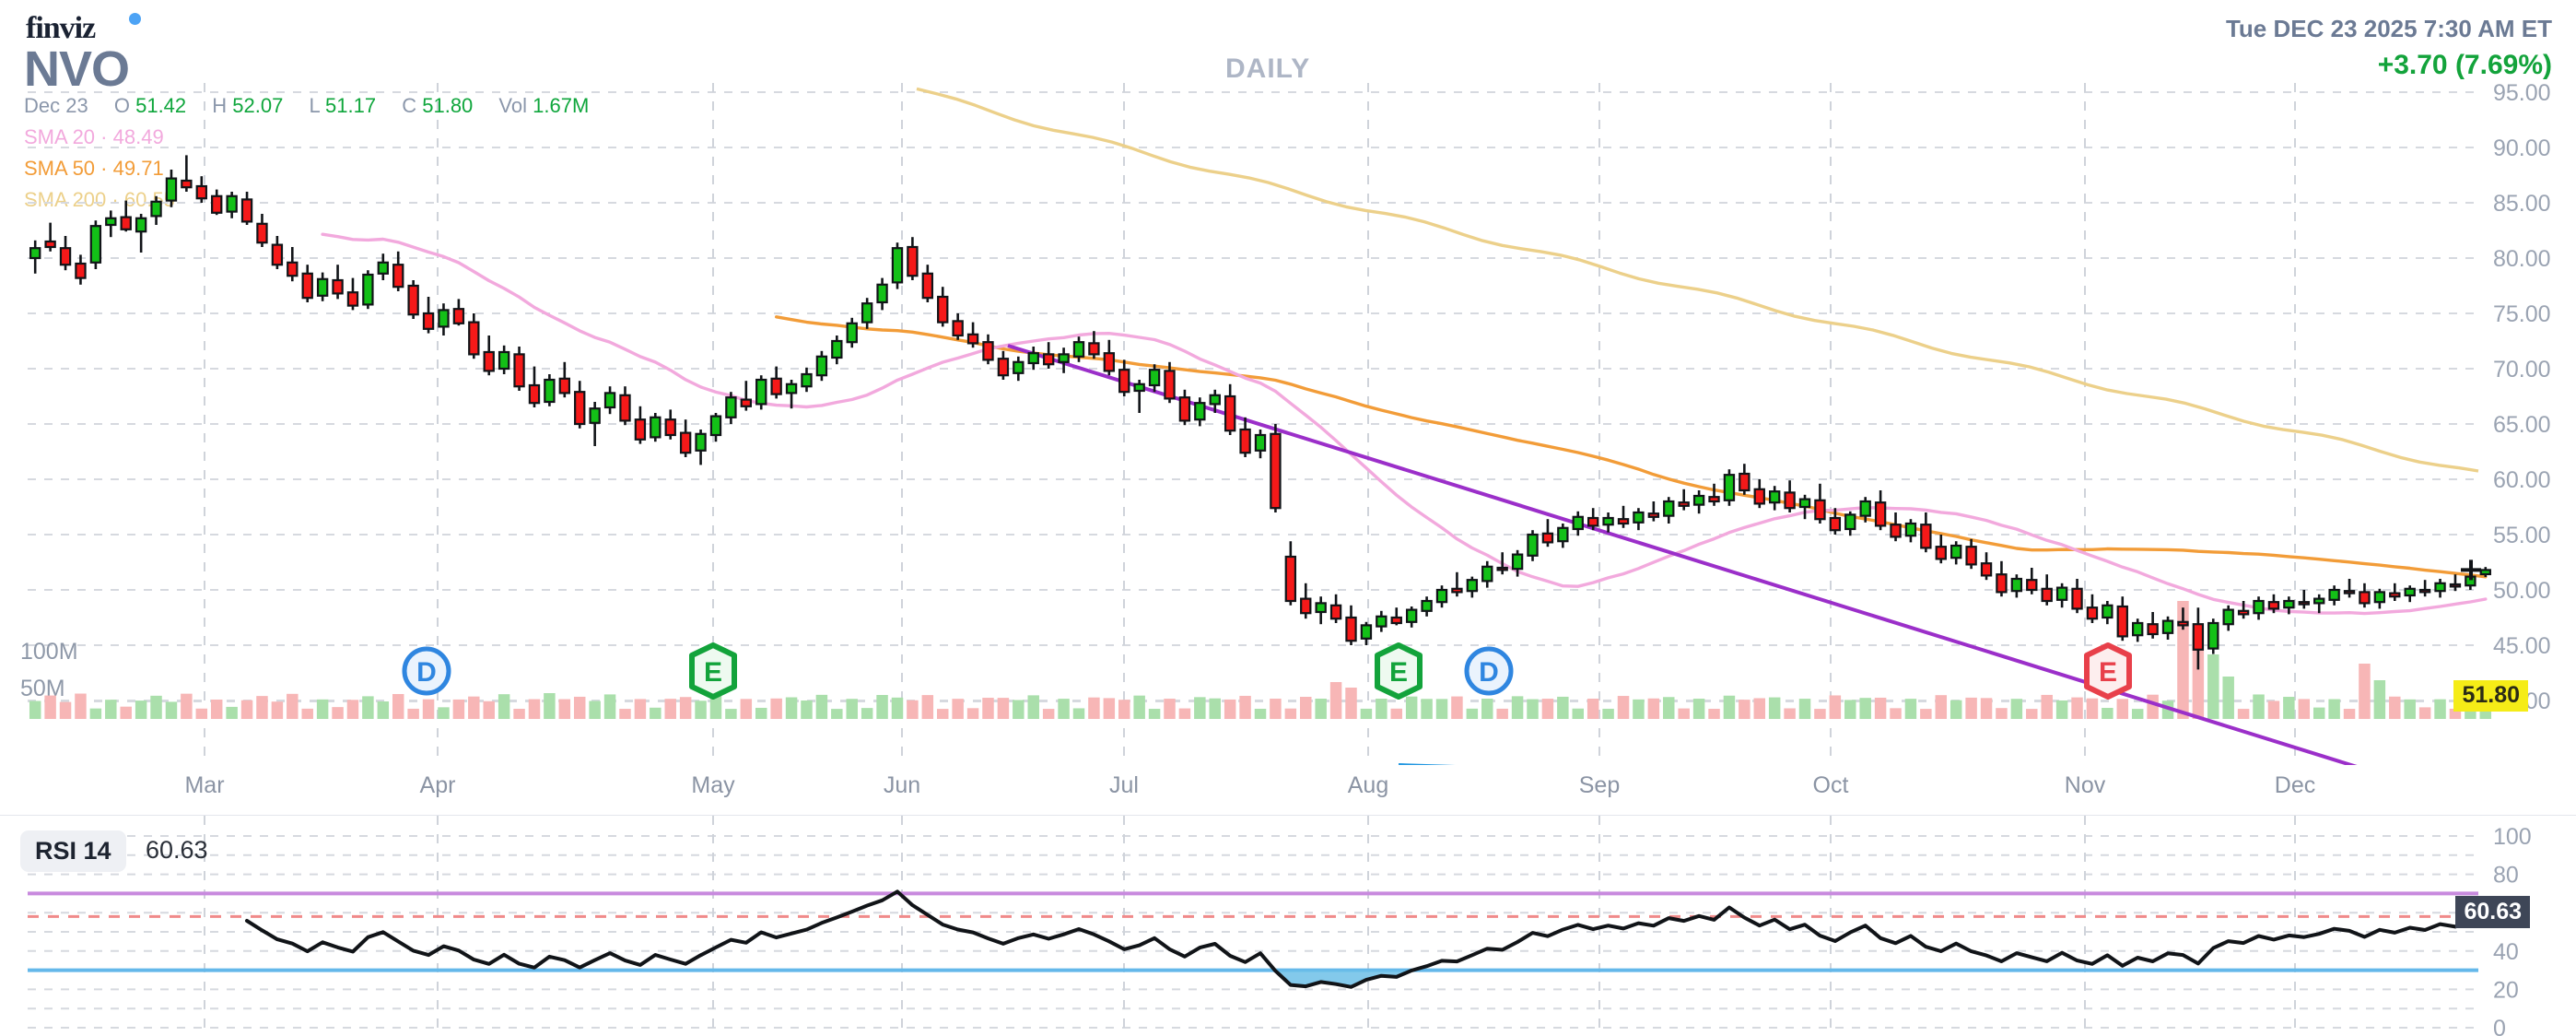  What do you see at coordinates (177, 850) in the screenshot?
I see `rsi-current-value: 60.63` at bounding box center [177, 850].